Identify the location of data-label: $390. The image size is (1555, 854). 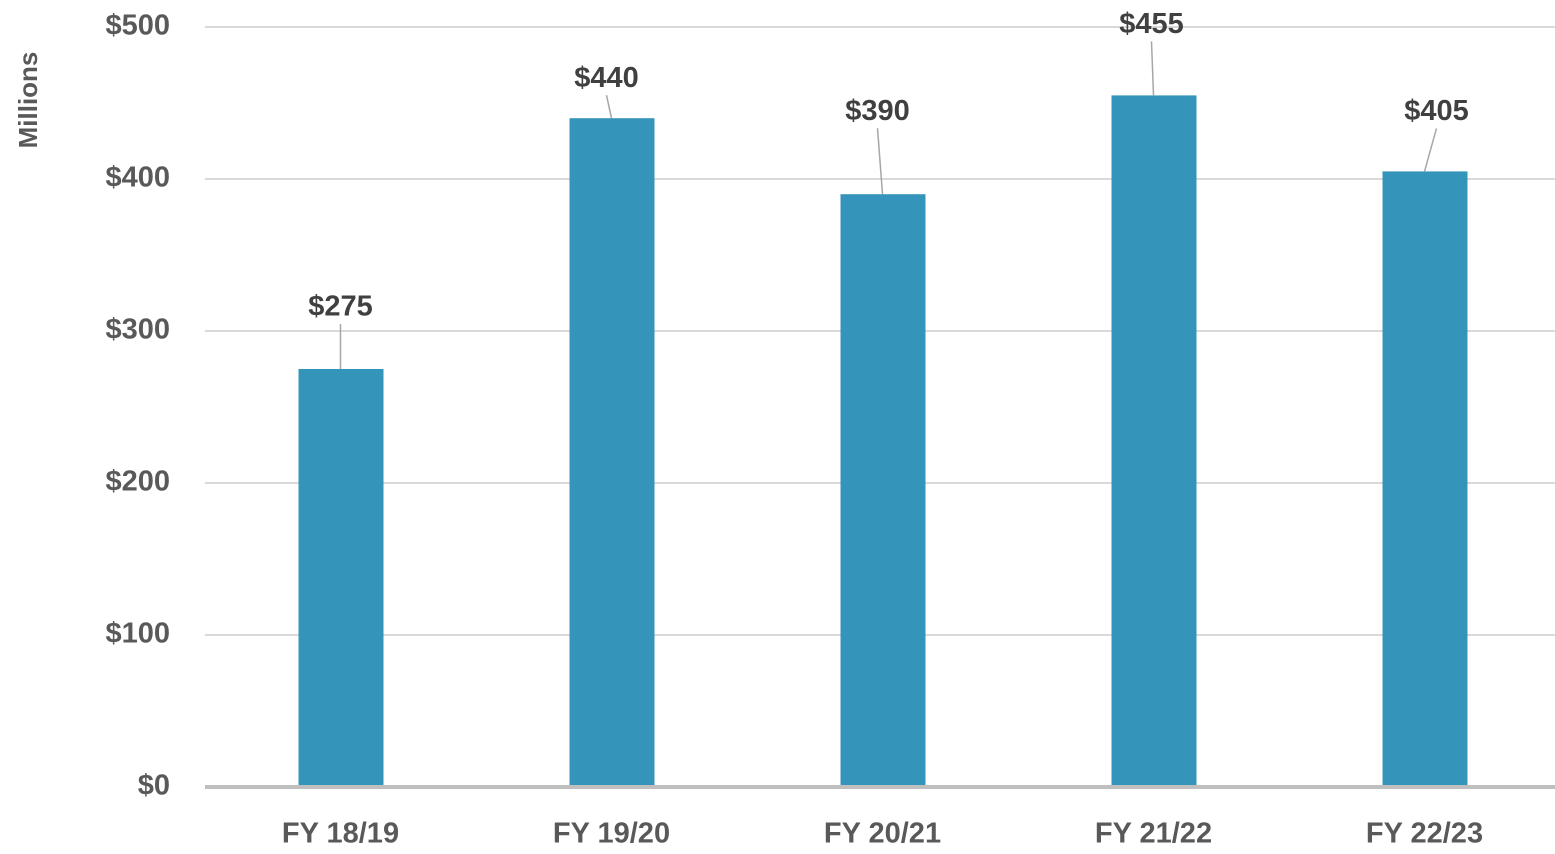
(877, 111).